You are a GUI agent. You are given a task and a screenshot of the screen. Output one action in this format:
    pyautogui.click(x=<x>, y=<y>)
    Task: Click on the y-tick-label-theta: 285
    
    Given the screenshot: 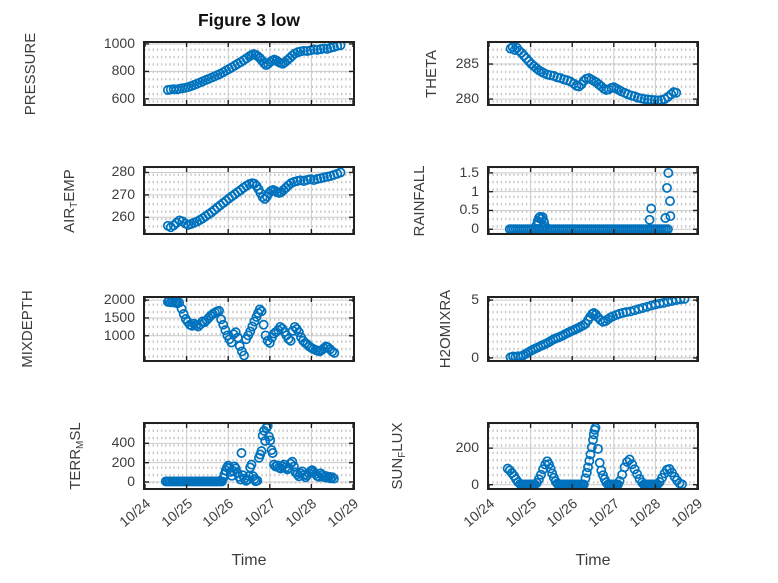 What is the action you would take?
    pyautogui.click(x=467, y=63)
    